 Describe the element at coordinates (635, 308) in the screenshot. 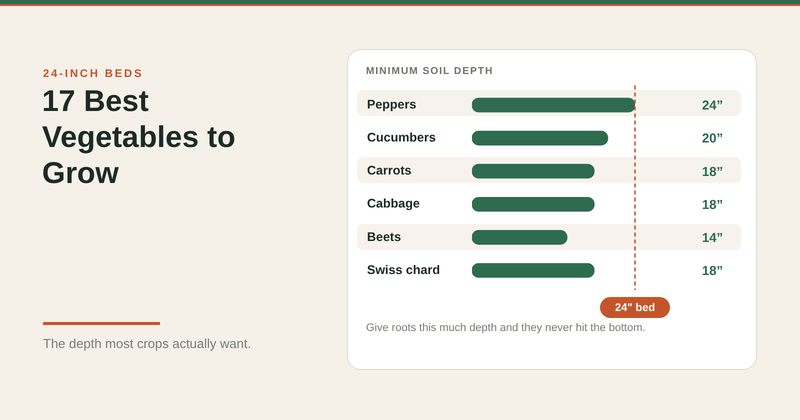

I see `ref-line-label: 24" bed` at that location.